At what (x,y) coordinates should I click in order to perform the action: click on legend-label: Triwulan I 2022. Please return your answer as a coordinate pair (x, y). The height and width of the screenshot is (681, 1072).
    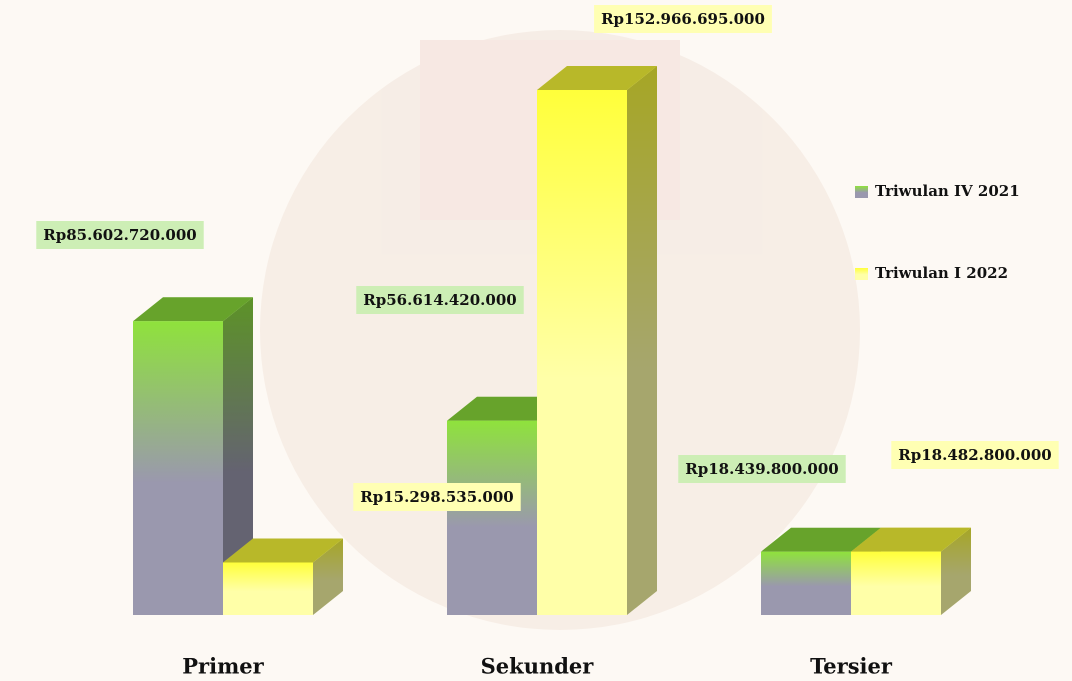
    Looking at the image, I should click on (941, 273).